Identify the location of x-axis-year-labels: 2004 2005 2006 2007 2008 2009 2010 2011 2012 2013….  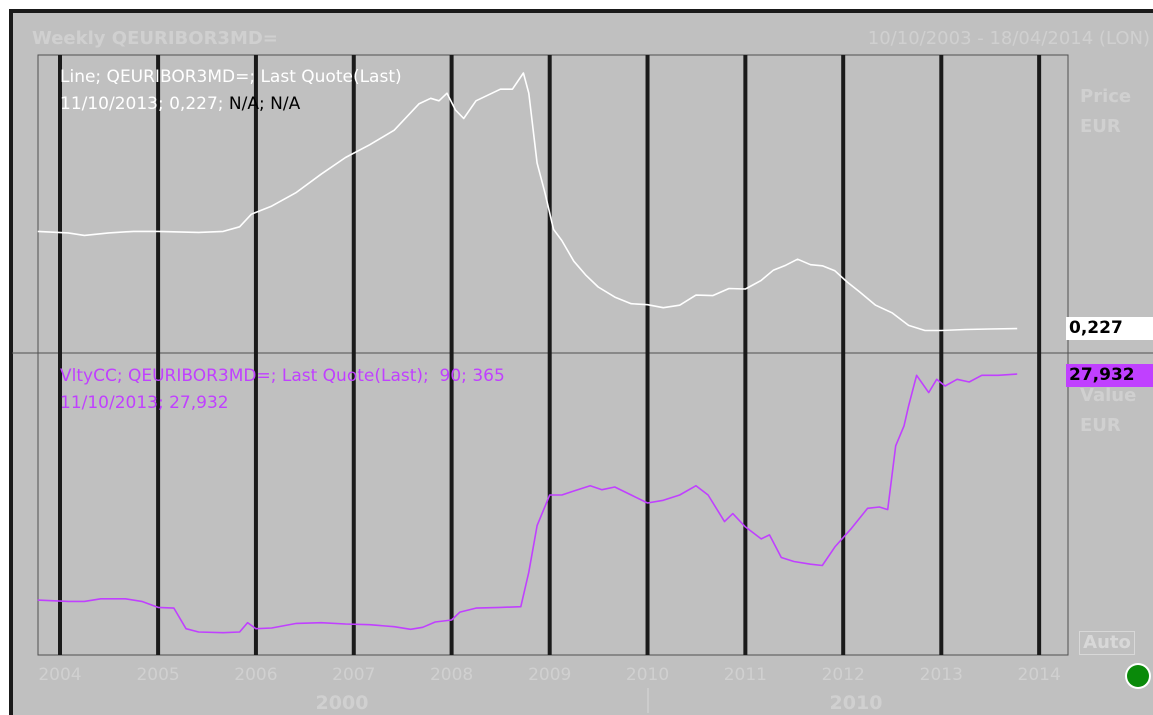
(549, 675).